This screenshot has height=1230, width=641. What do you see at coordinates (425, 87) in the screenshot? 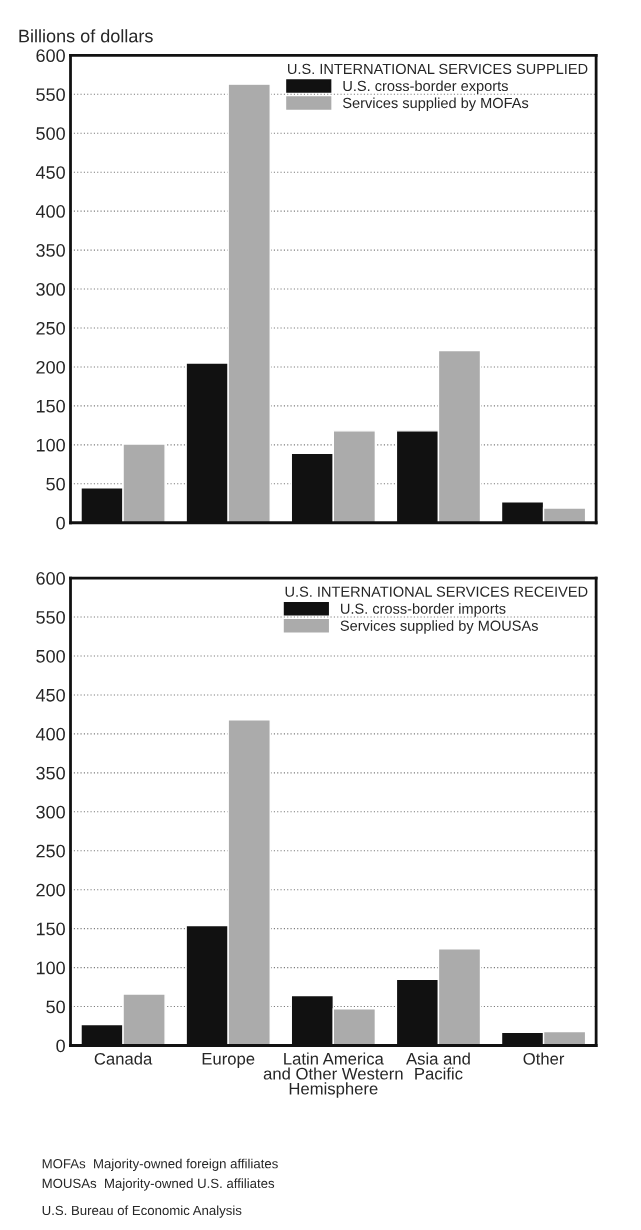
I see `legend-label: U.S. cross-border exports` at bounding box center [425, 87].